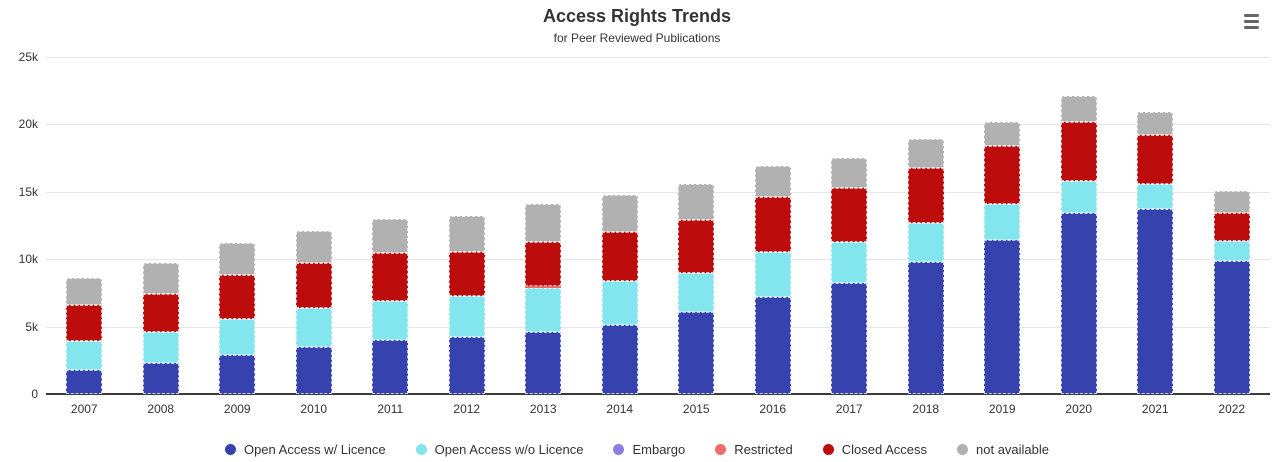  Describe the element at coordinates (543, 287) in the screenshot. I see `bar-segment-2013-restricted` at that location.